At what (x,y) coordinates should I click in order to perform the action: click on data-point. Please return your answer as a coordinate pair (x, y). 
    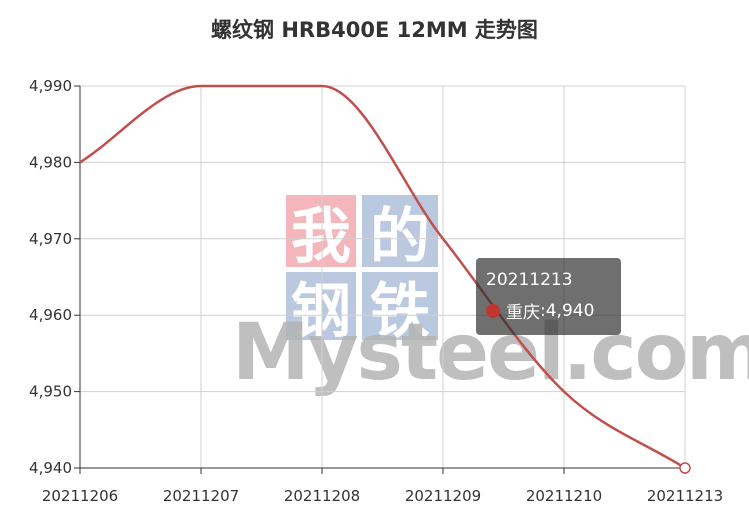
    Looking at the image, I should click on (685, 468).